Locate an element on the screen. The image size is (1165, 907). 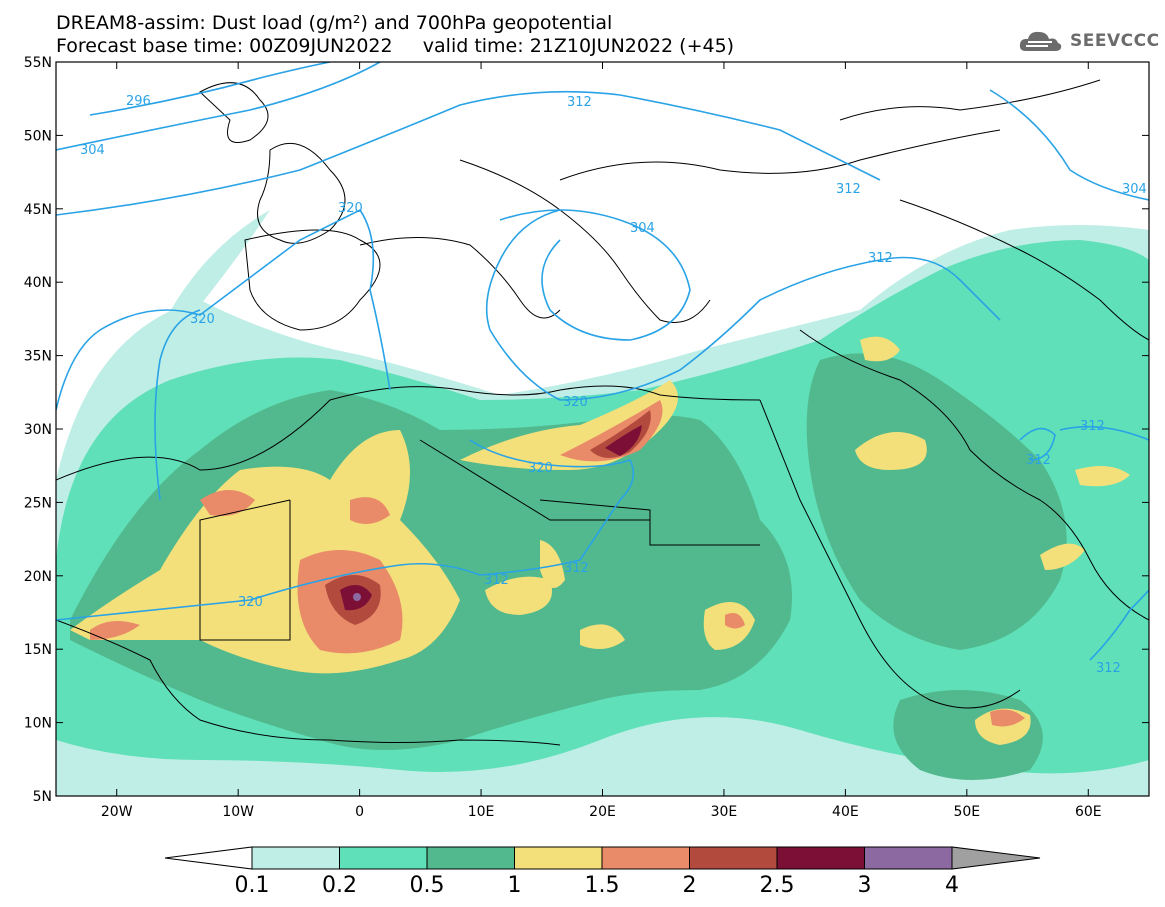
colorbar-over-triangle is located at coordinates (996, 858).